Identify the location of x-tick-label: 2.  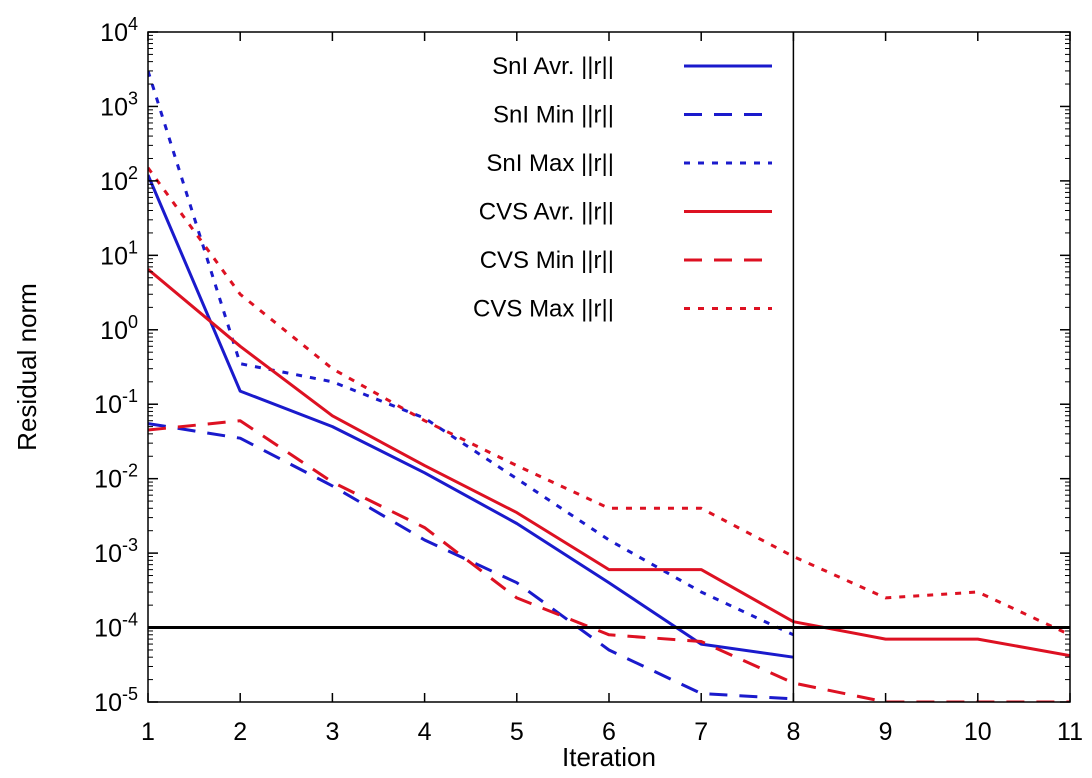
(240, 732).